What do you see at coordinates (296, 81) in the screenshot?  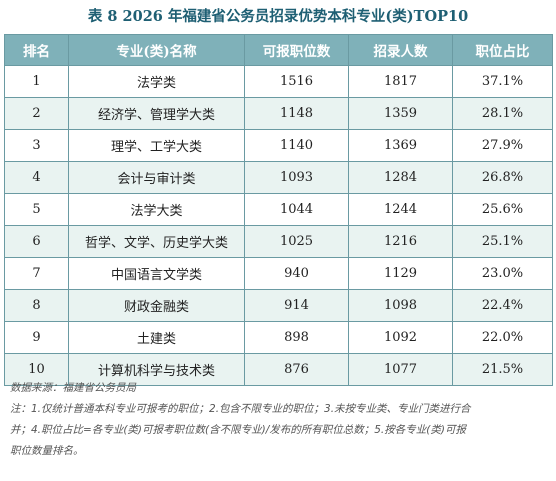 I see `cell-positions: 1516` at bounding box center [296, 81].